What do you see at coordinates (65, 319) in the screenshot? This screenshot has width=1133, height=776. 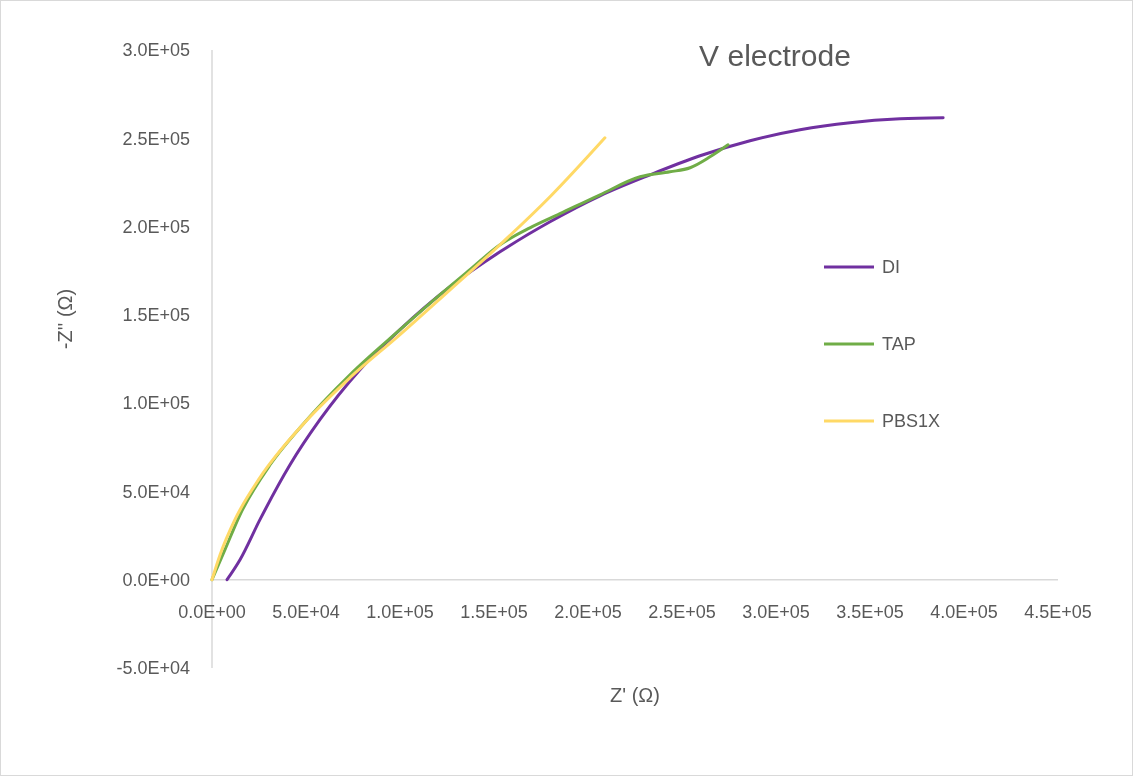 I see `y-axis-title: -Z'' (Ω)` at bounding box center [65, 319].